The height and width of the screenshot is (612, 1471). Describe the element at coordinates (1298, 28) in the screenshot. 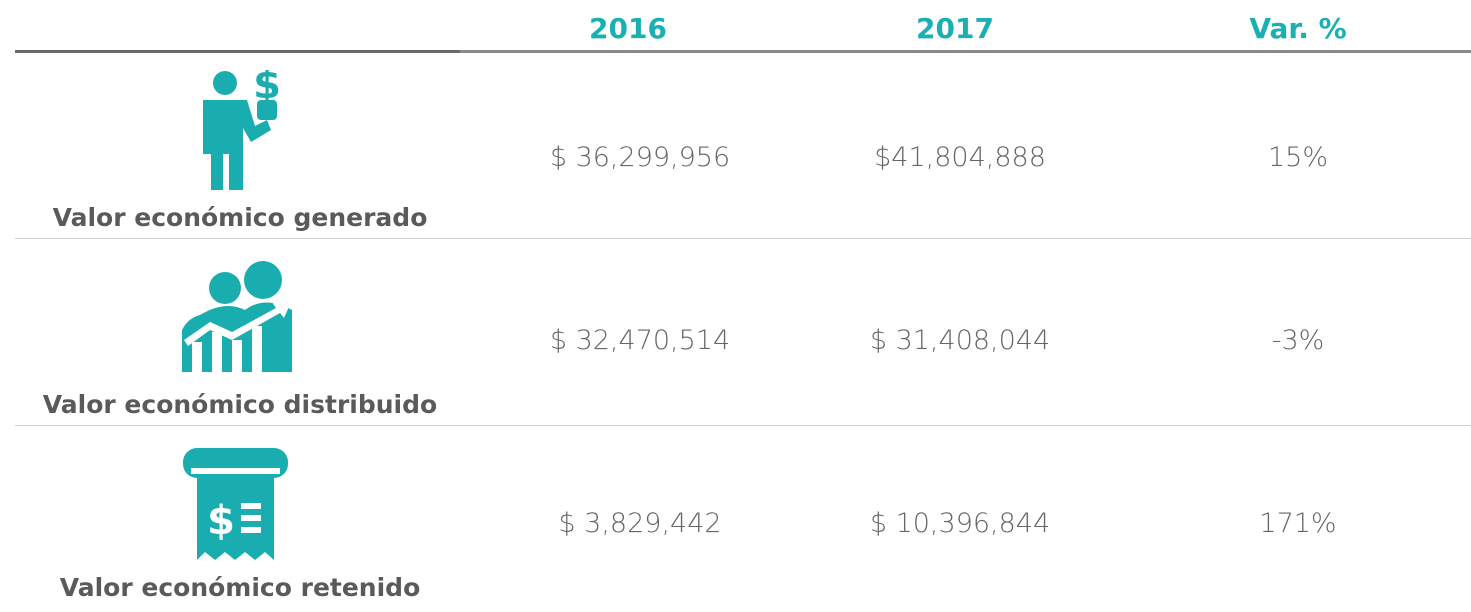

I see `column-header: Var. %` at that location.